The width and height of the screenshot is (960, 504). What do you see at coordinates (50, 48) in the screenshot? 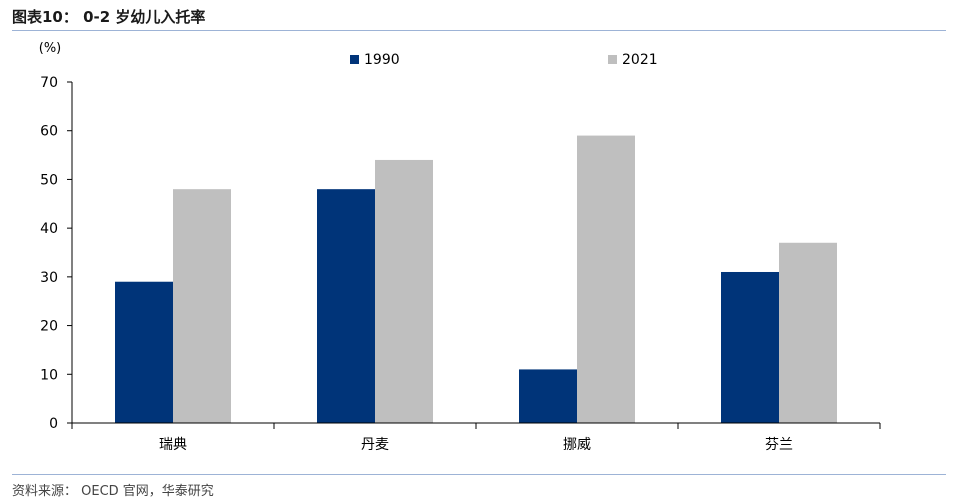
I see `y-axis-unit-label: (%)` at bounding box center [50, 48].